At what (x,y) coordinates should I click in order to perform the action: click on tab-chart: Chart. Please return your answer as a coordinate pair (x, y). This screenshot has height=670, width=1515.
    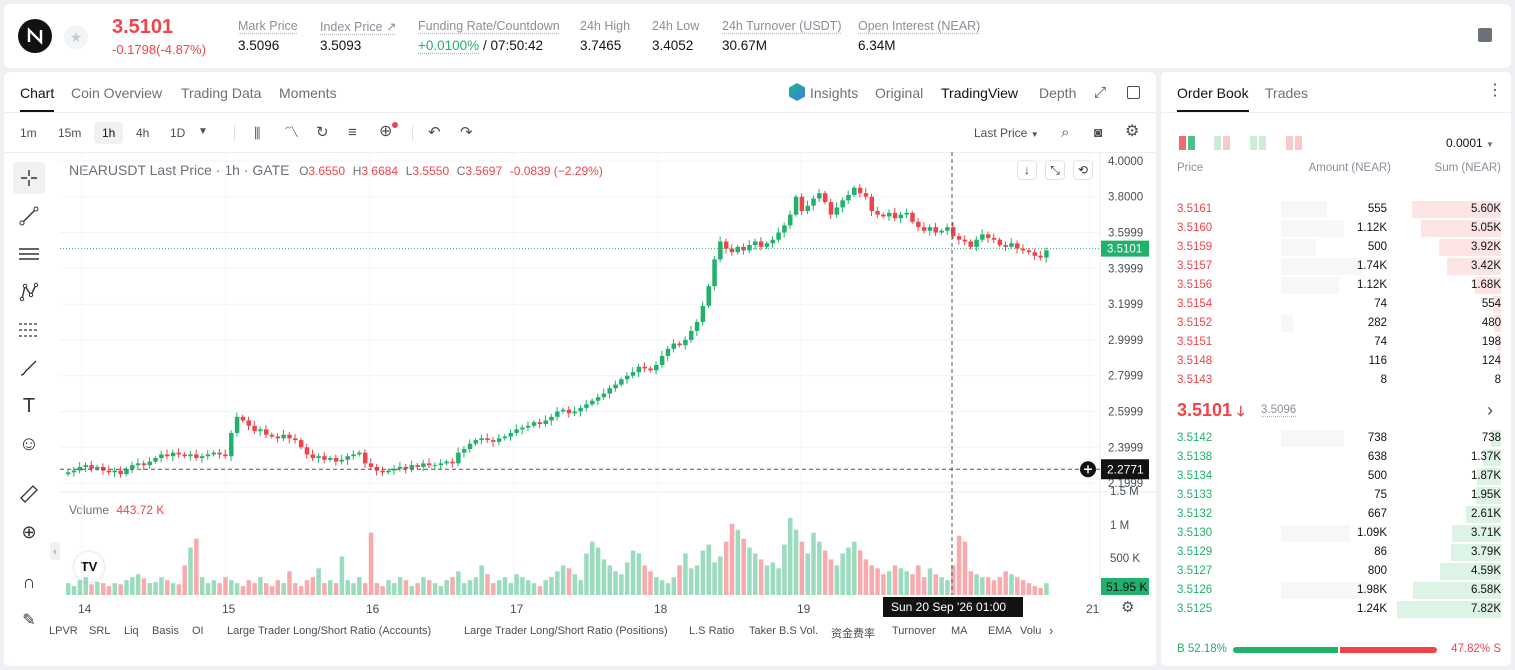
    Looking at the image, I should click on (37, 93).